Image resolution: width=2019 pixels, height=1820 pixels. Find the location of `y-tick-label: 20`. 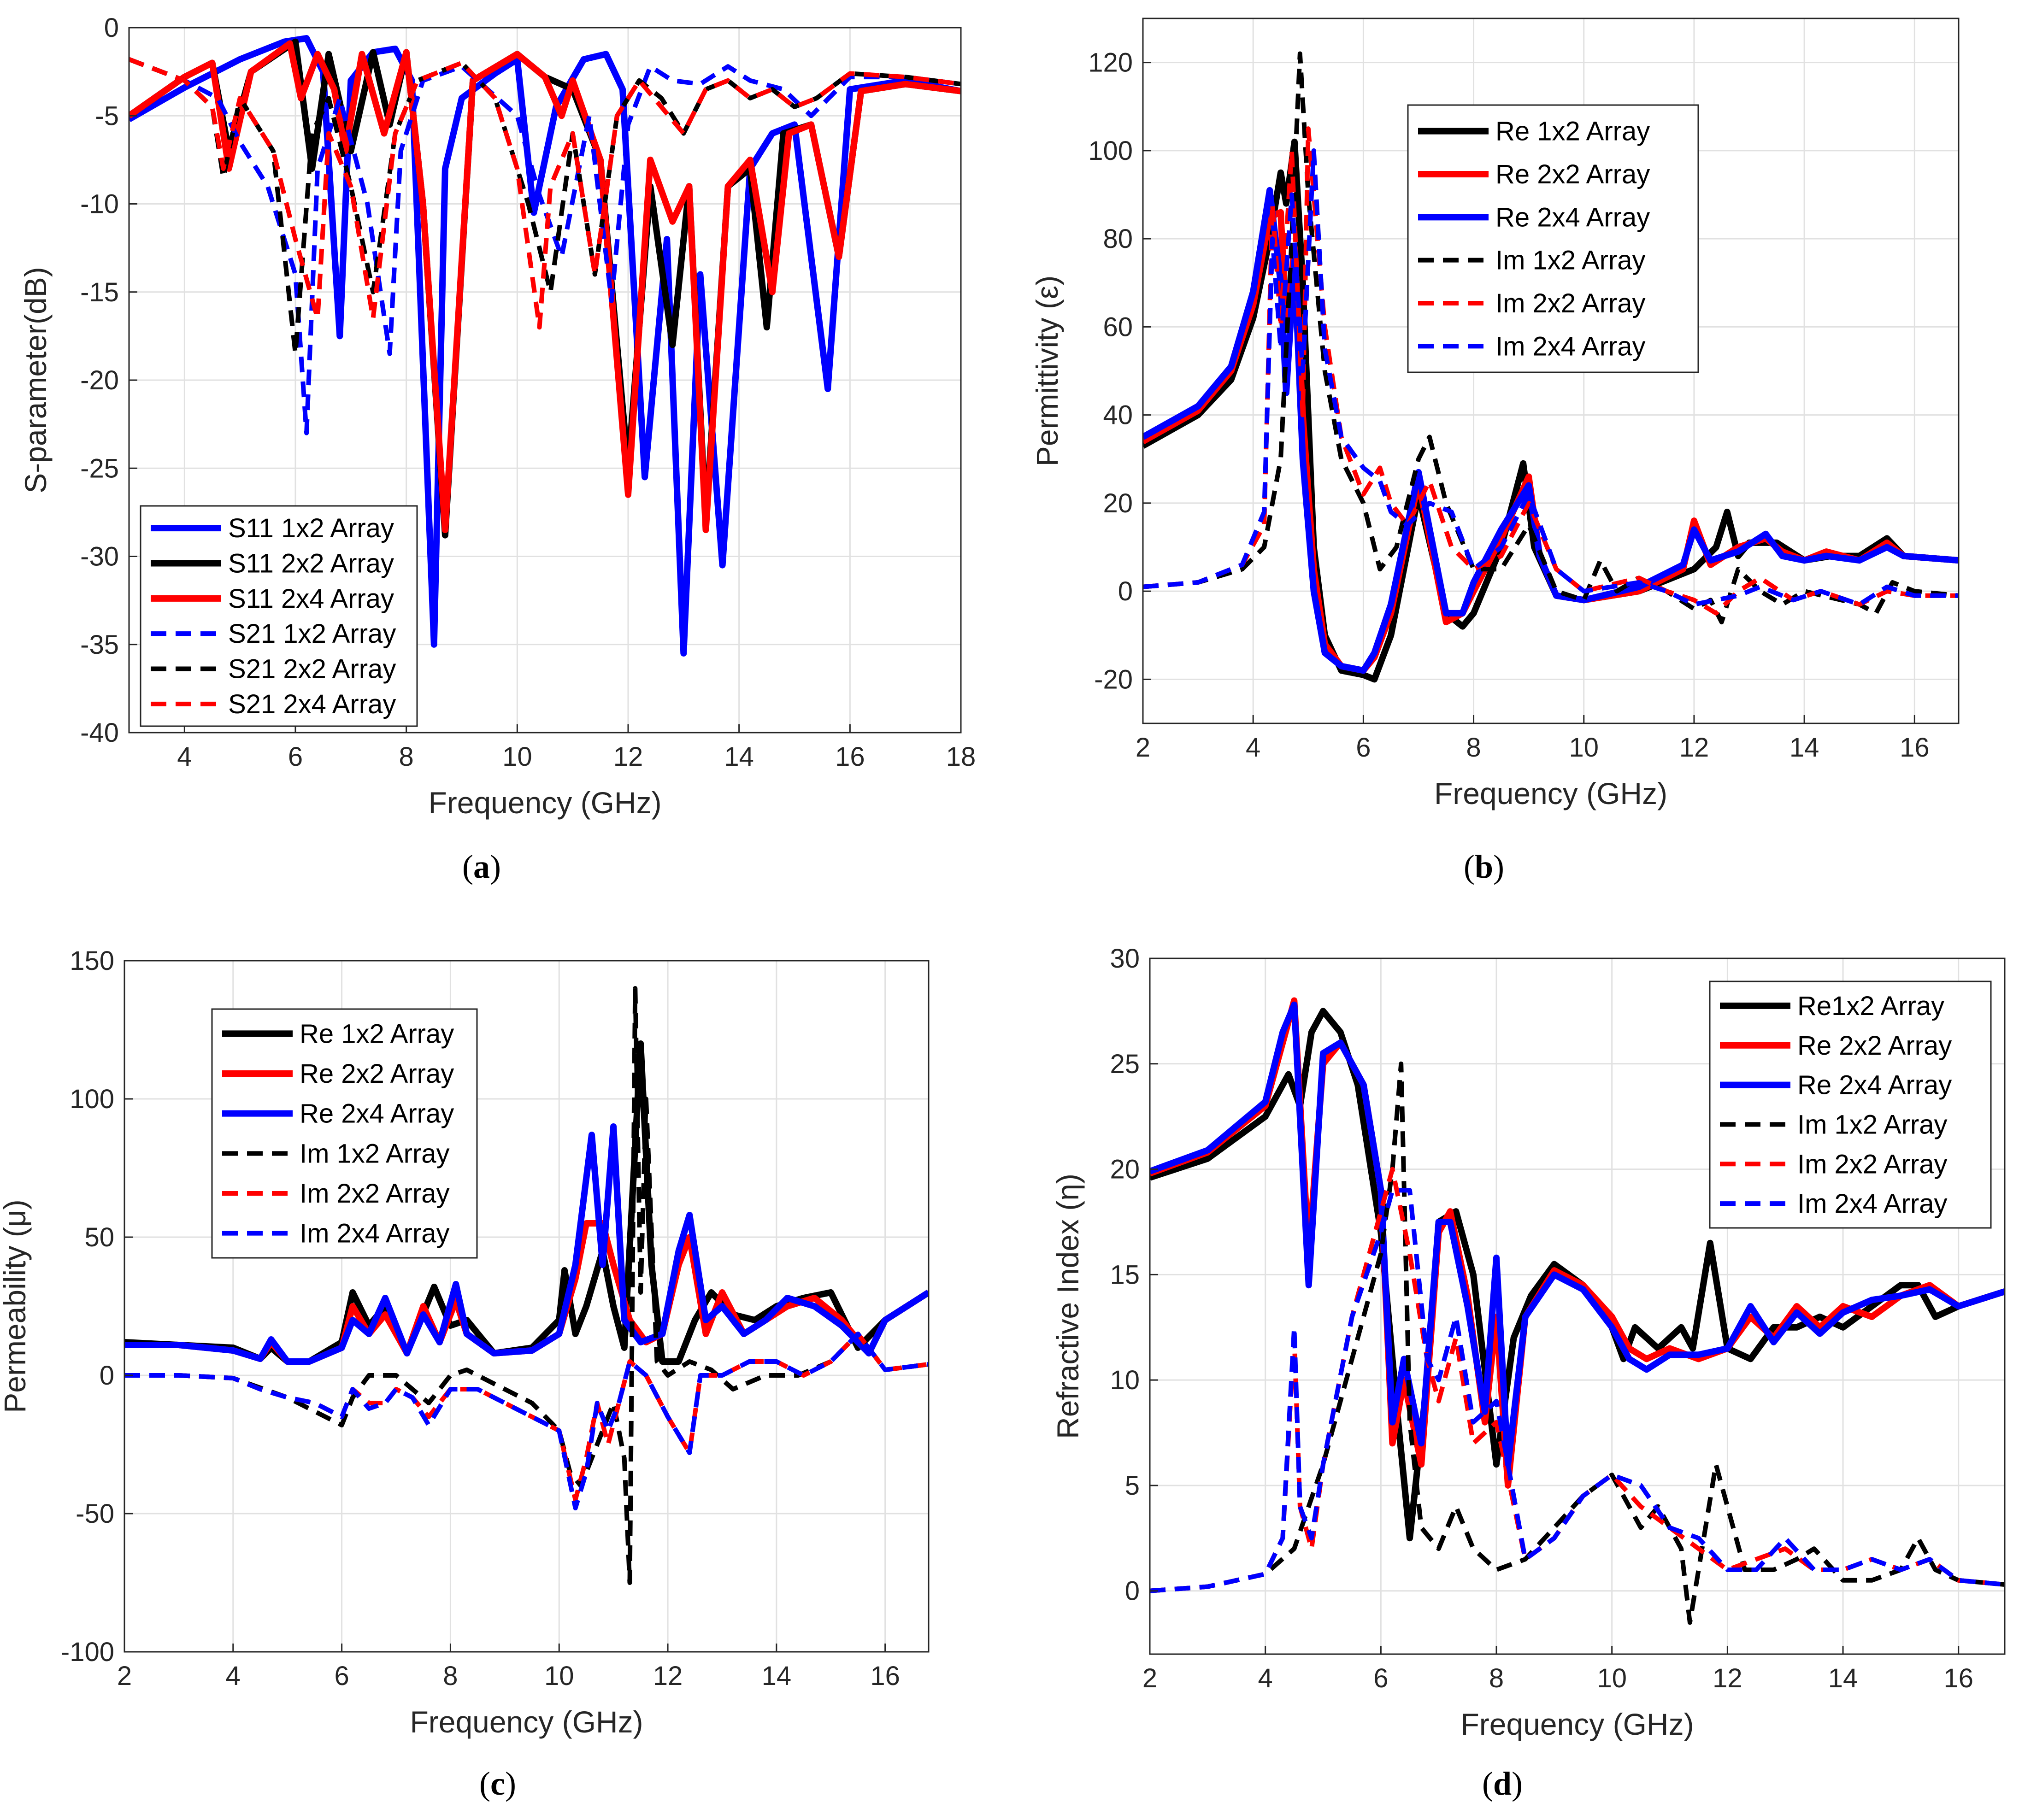

y-tick-label: 20 is located at coordinates (1118, 503).